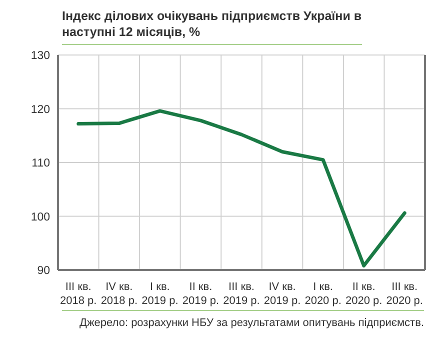 The image size is (446, 337). What do you see at coordinates (41, 164) in the screenshot?
I see `y-tick-label: 110` at bounding box center [41, 164].